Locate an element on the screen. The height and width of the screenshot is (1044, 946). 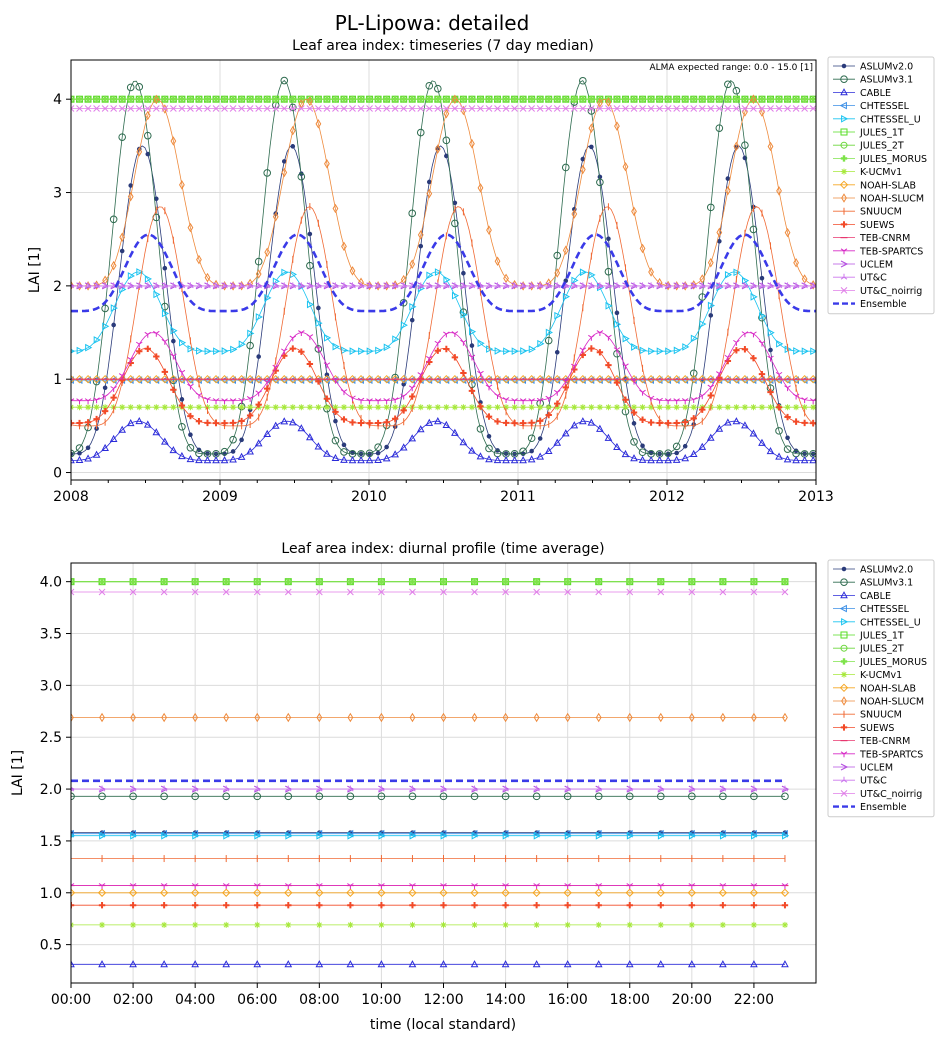
legend-label: CHTESSEL_U is located at coordinates (890, 622).